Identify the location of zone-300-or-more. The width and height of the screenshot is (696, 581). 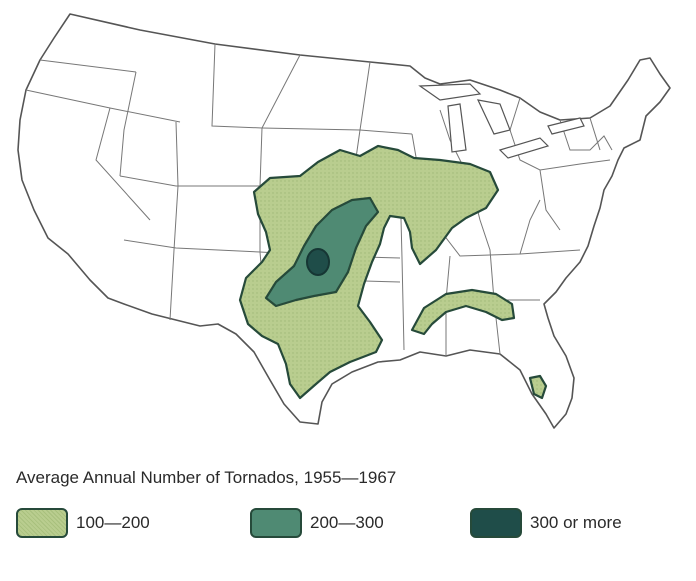
(318, 262).